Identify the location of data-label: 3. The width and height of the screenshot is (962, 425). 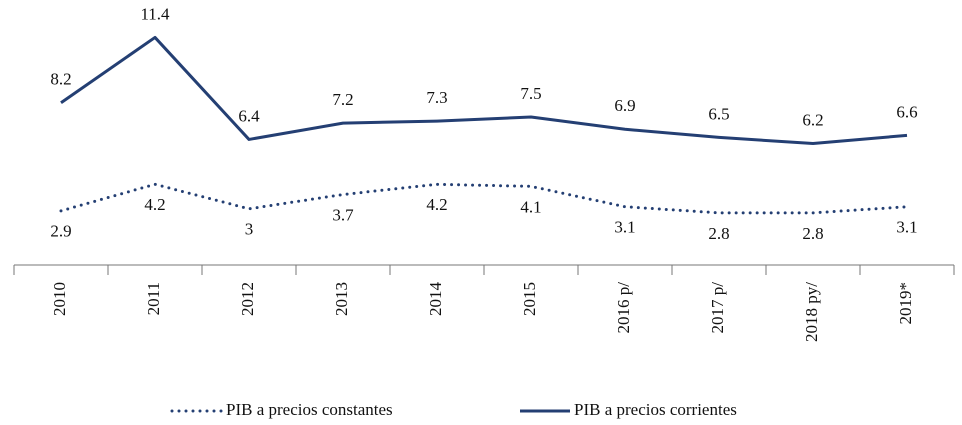
(249, 229).